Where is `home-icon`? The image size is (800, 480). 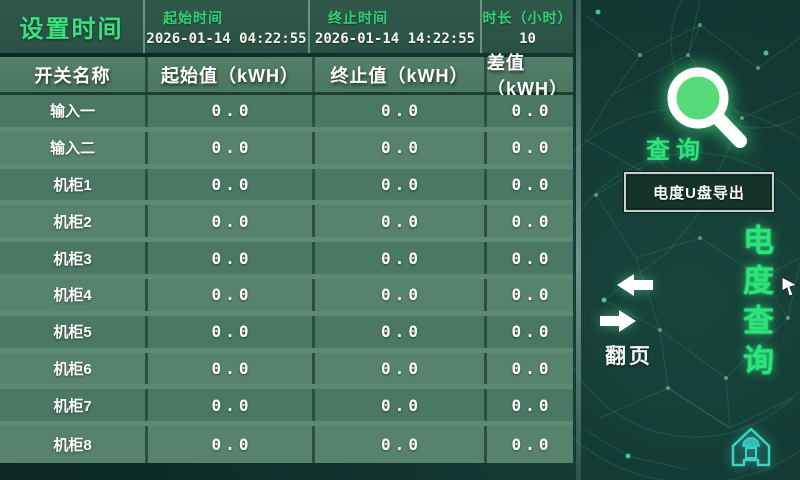 home-icon is located at coordinates (751, 447).